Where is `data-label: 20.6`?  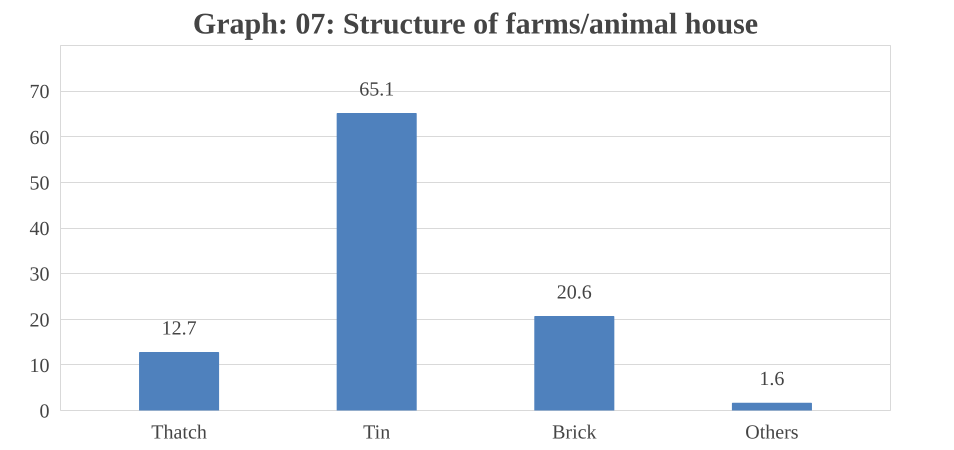
data-label: 20.6 is located at coordinates (574, 293).